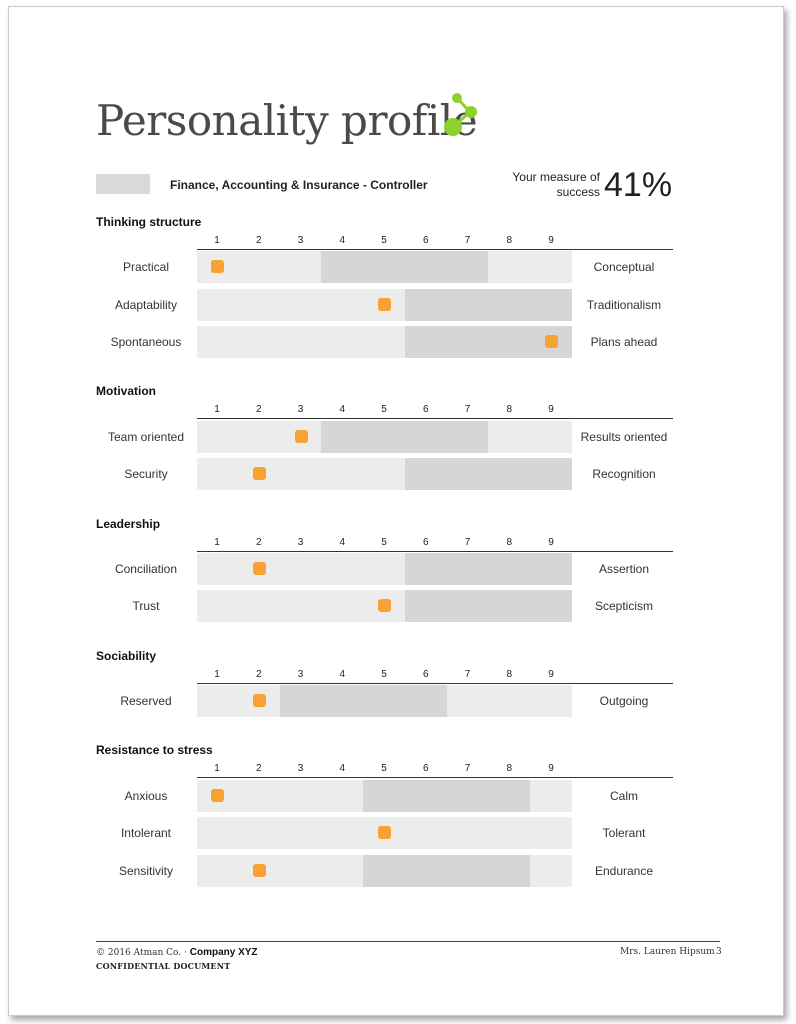  What do you see at coordinates (287, 120) in the screenshot?
I see `page-title: Personality profile` at bounding box center [287, 120].